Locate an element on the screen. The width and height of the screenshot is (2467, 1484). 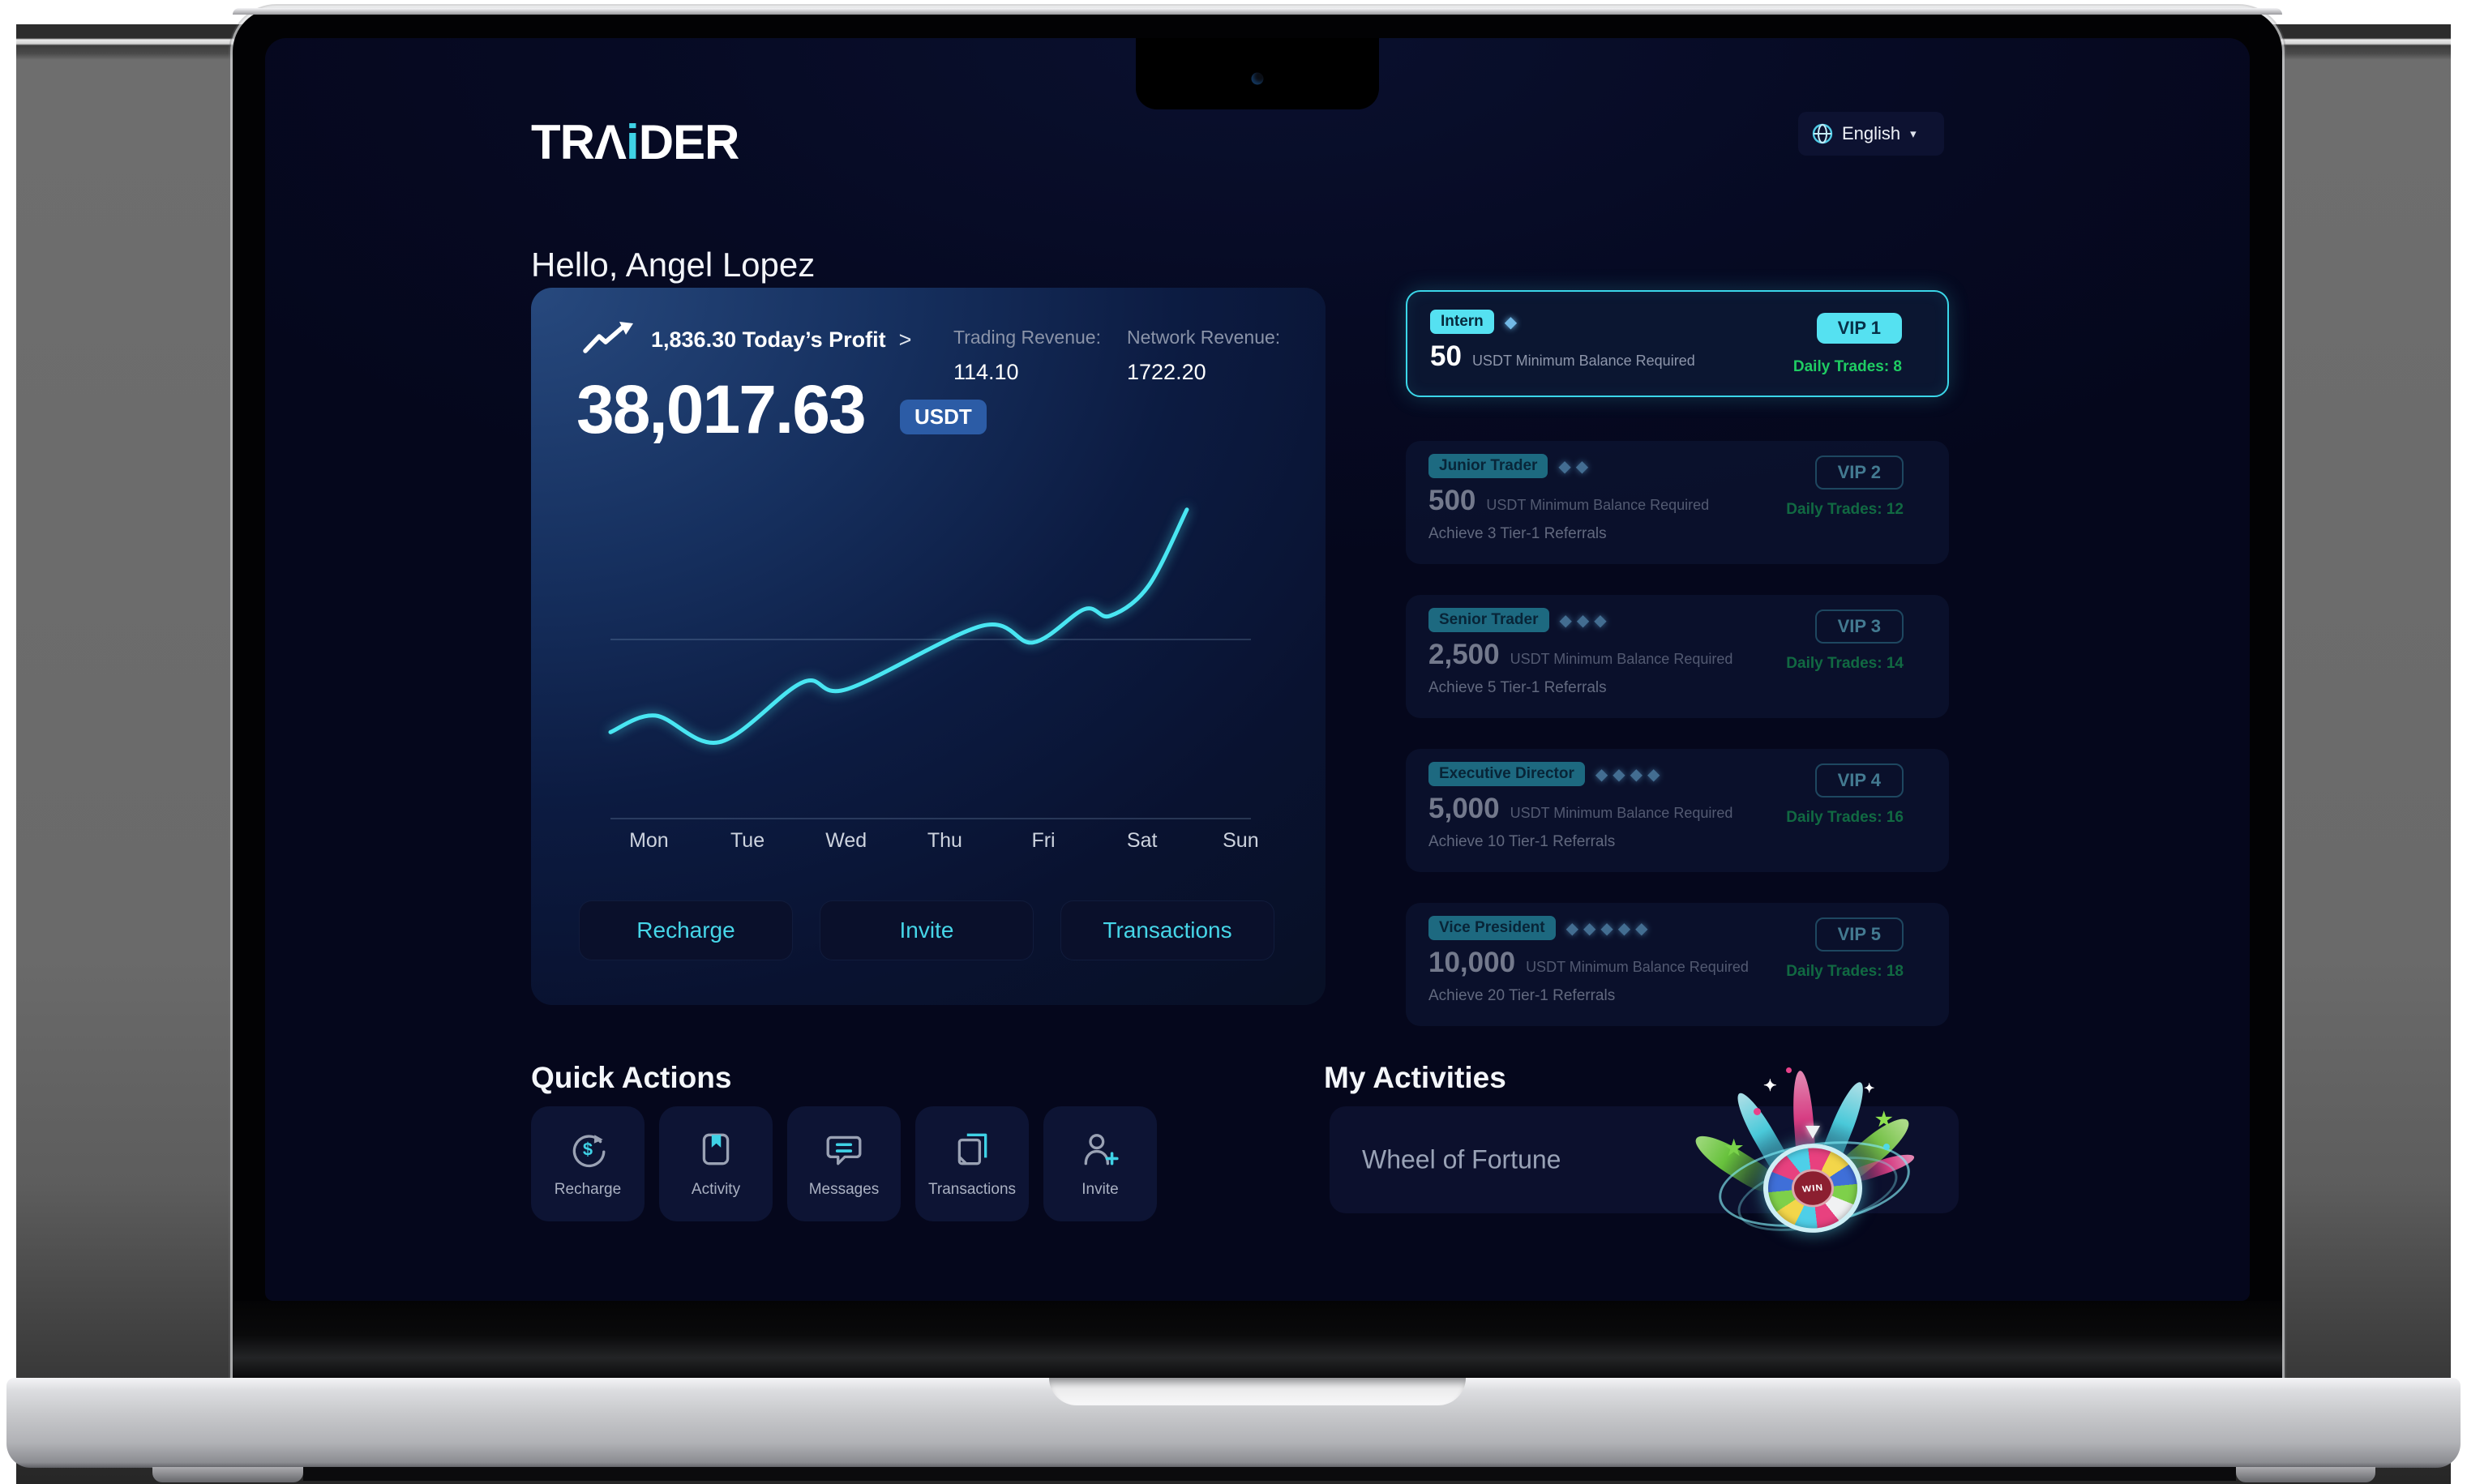
language-selector: English ▾ is located at coordinates (1871, 134).